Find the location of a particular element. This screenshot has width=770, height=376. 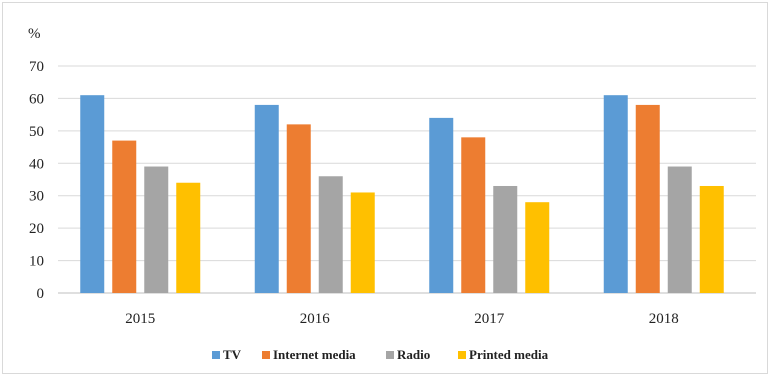

y-tick-label: 40 is located at coordinates (36, 164).